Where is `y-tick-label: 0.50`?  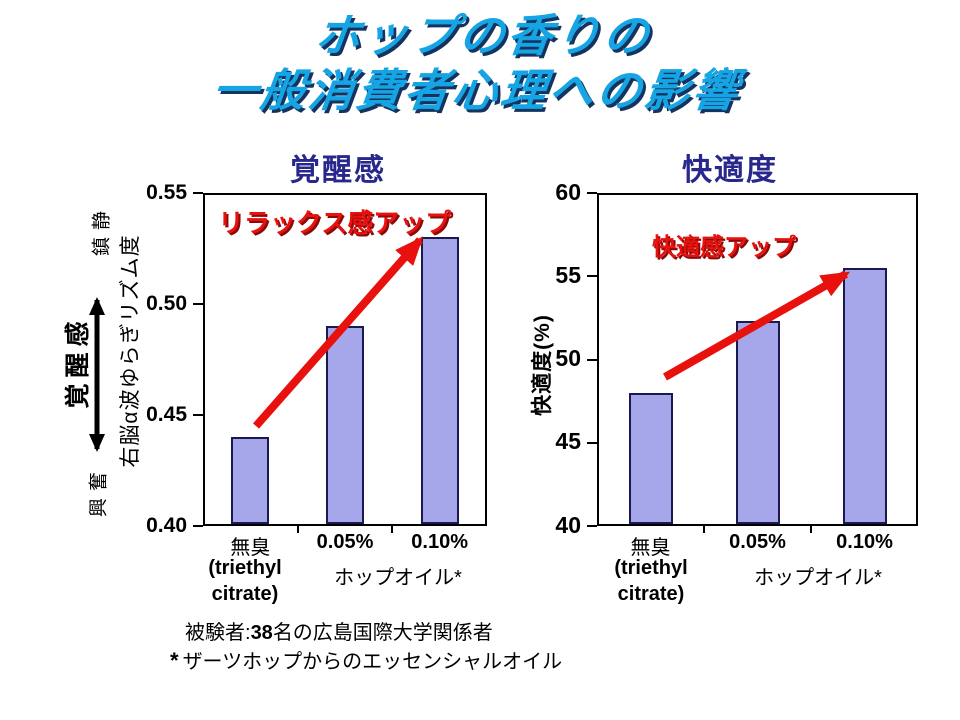 y-tick-label: 0.50 is located at coordinates (166, 303).